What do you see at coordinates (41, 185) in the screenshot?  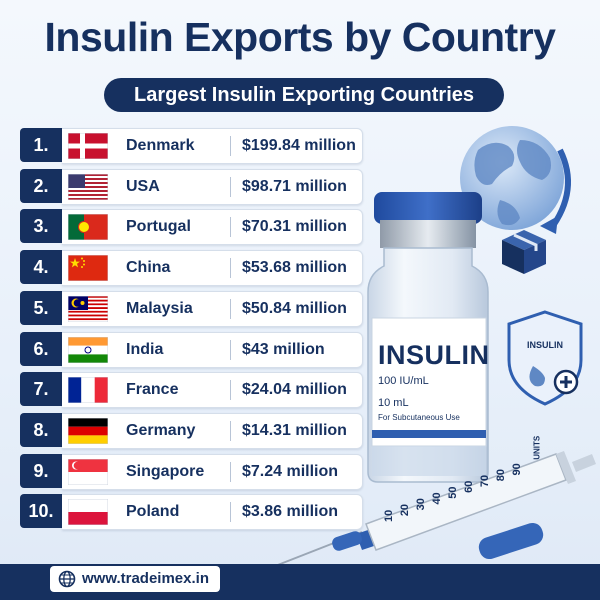 I see `rank-number: 2.` at bounding box center [41, 185].